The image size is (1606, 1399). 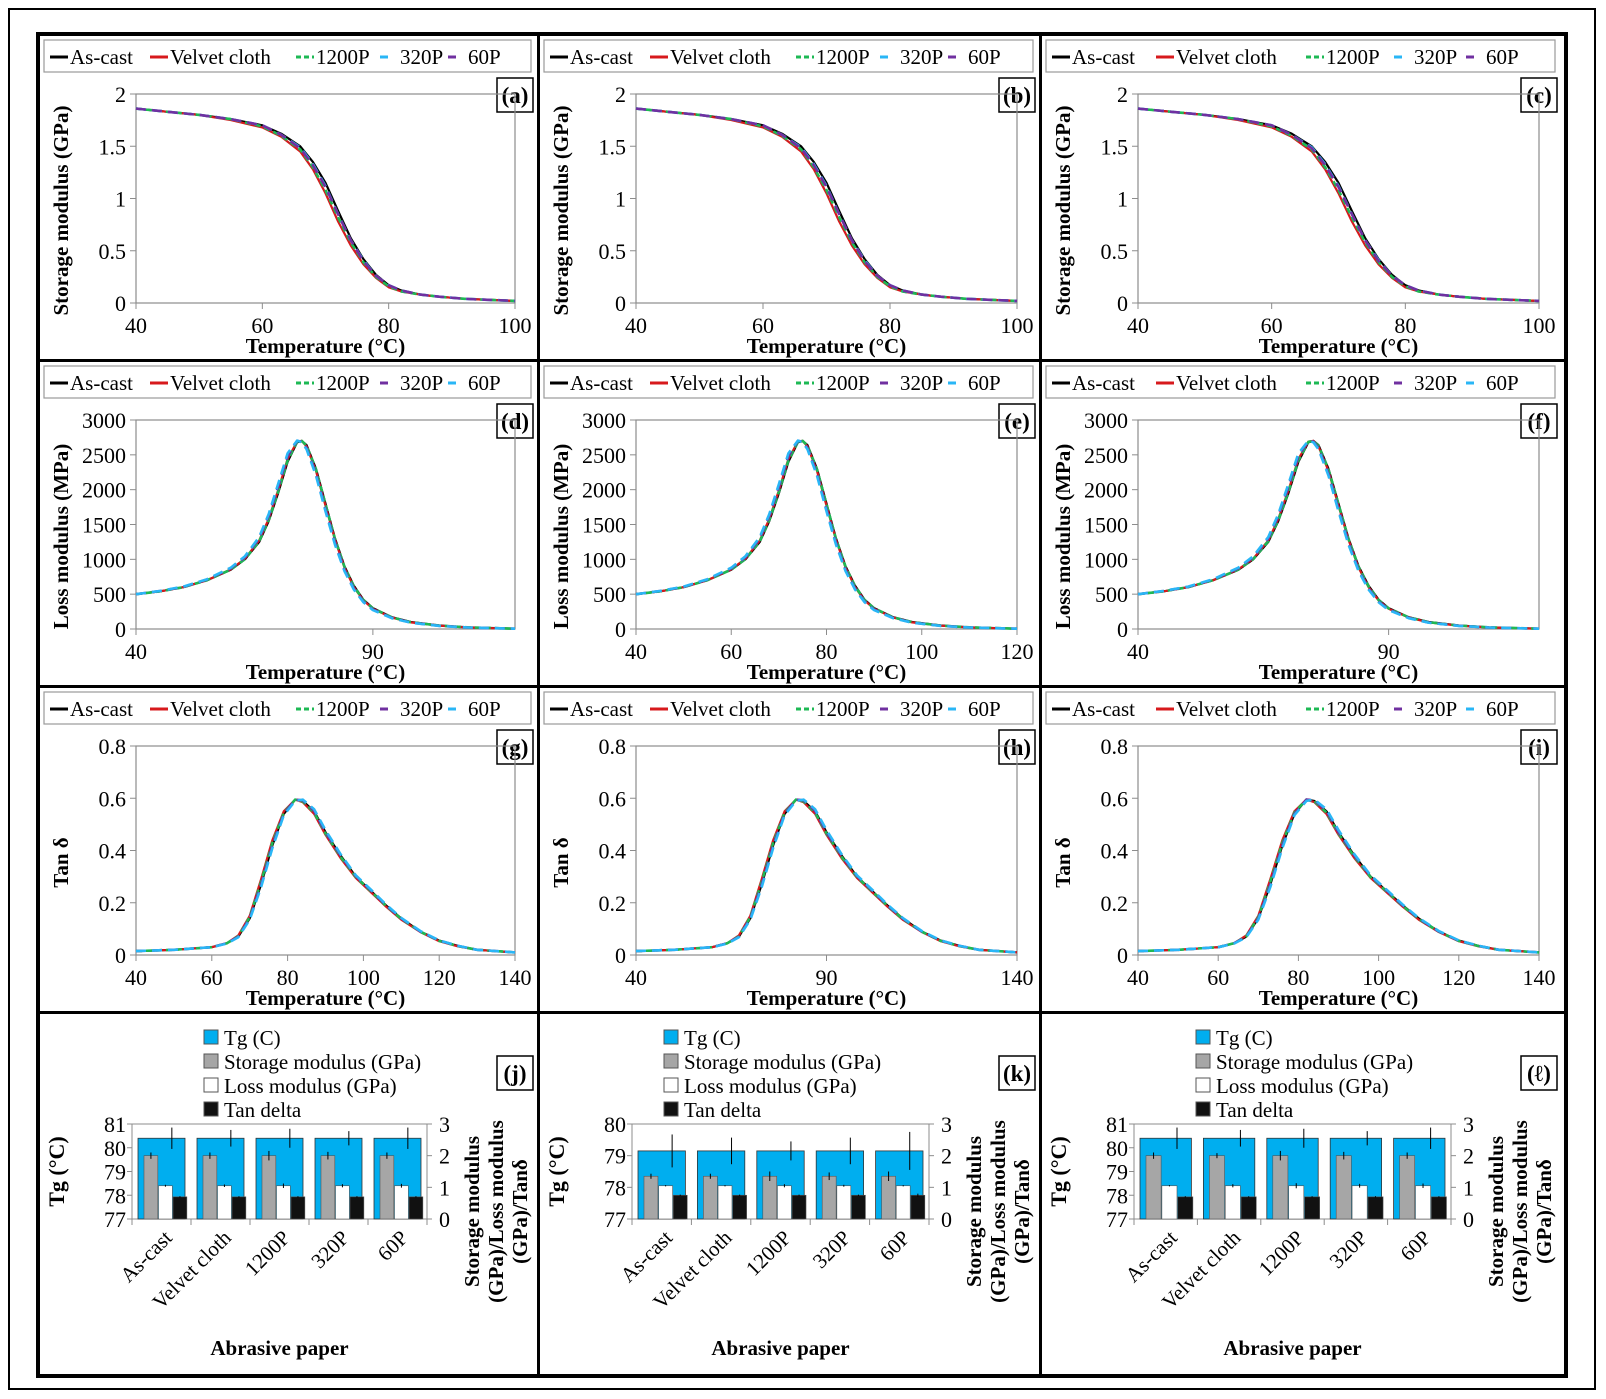 What do you see at coordinates (115, 1172) in the screenshot?
I see `y-tick-label: 79` at bounding box center [115, 1172].